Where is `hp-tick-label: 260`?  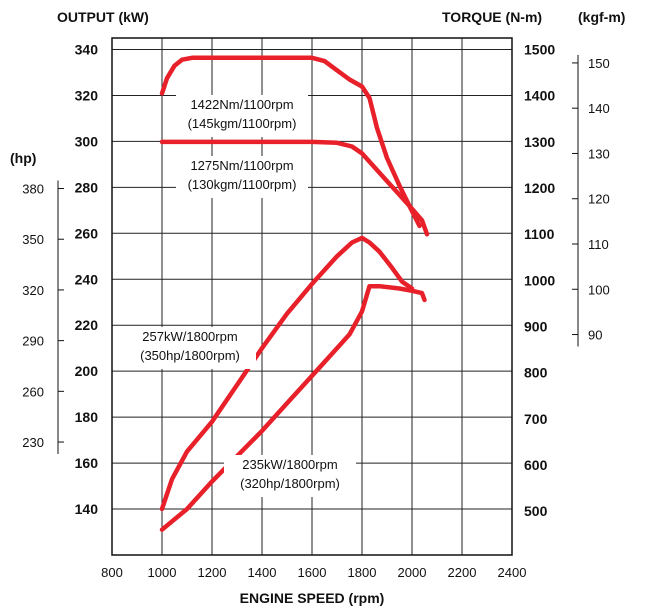 hp-tick-label: 260 is located at coordinates (33, 391).